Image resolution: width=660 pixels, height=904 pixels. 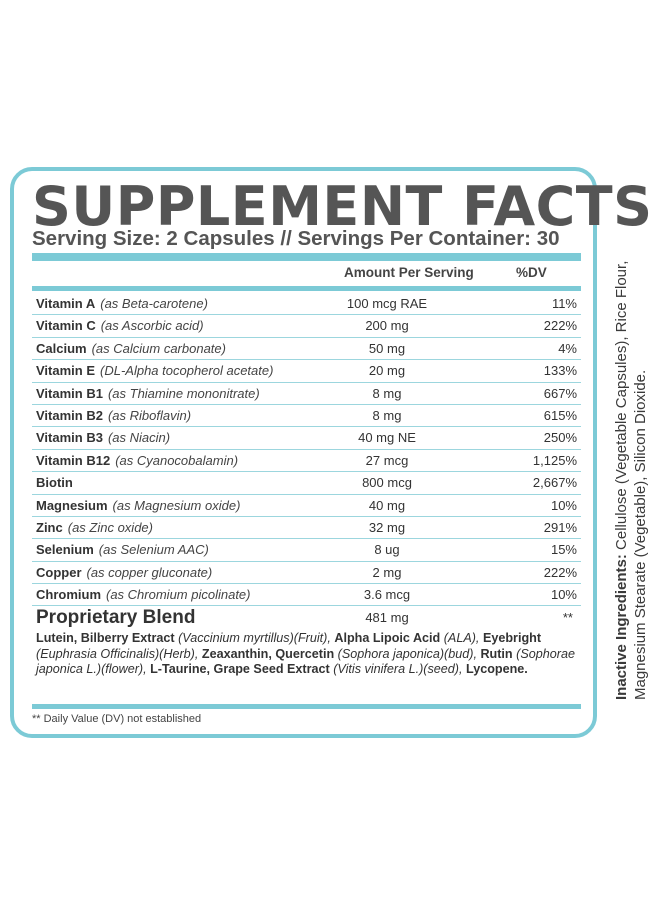 What do you see at coordinates (117, 719) in the screenshot?
I see `footnote: ** Daily Value (DV) not established` at bounding box center [117, 719].